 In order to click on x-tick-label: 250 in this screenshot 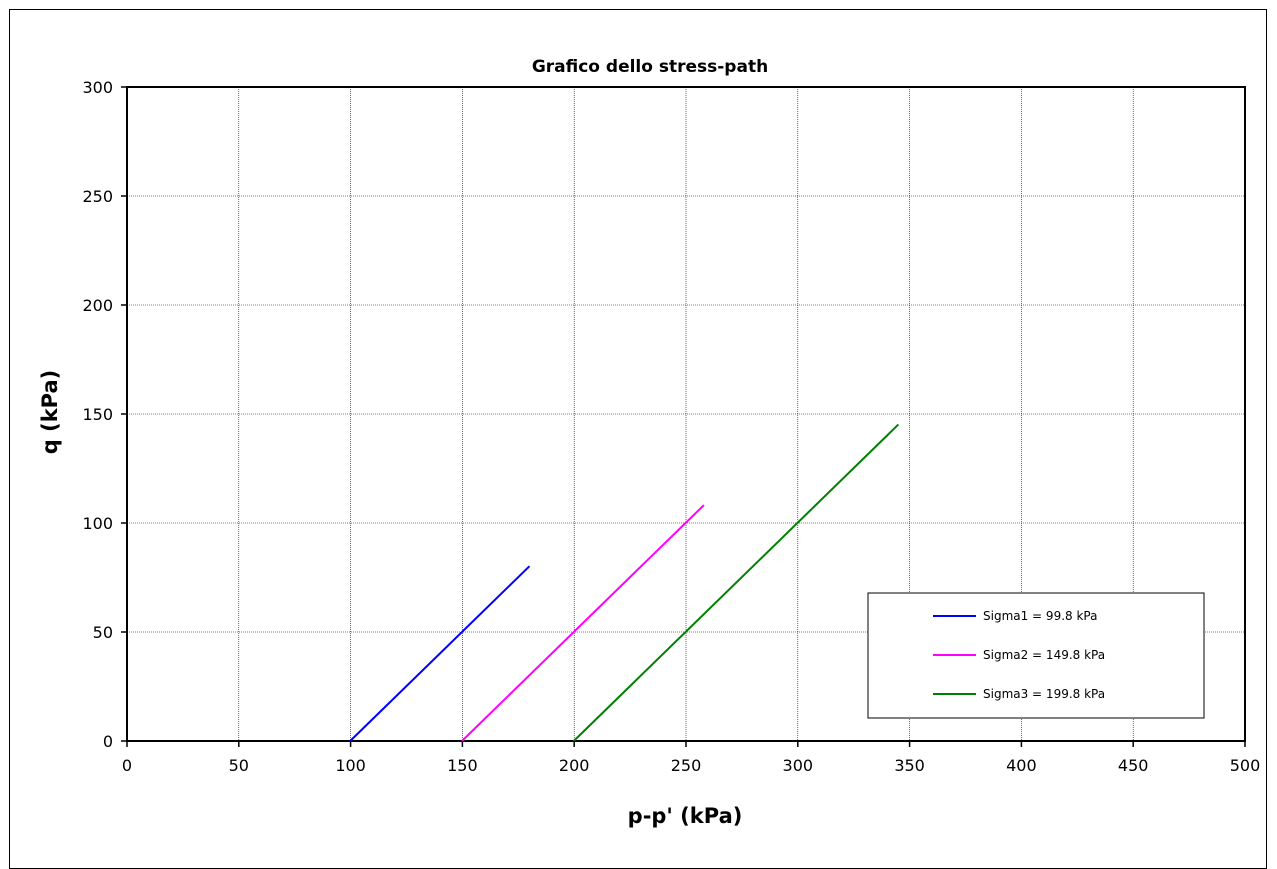, I will do `click(686, 765)`.